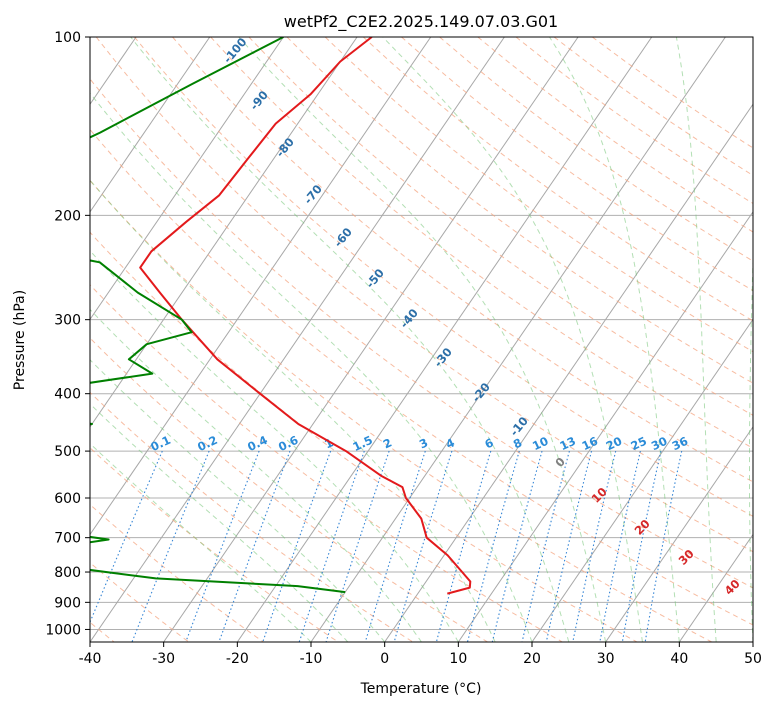 The height and width of the screenshot is (708, 775). Describe the element at coordinates (285, 147) in the screenshot. I see `dry-adiabat-label: -80` at that location.